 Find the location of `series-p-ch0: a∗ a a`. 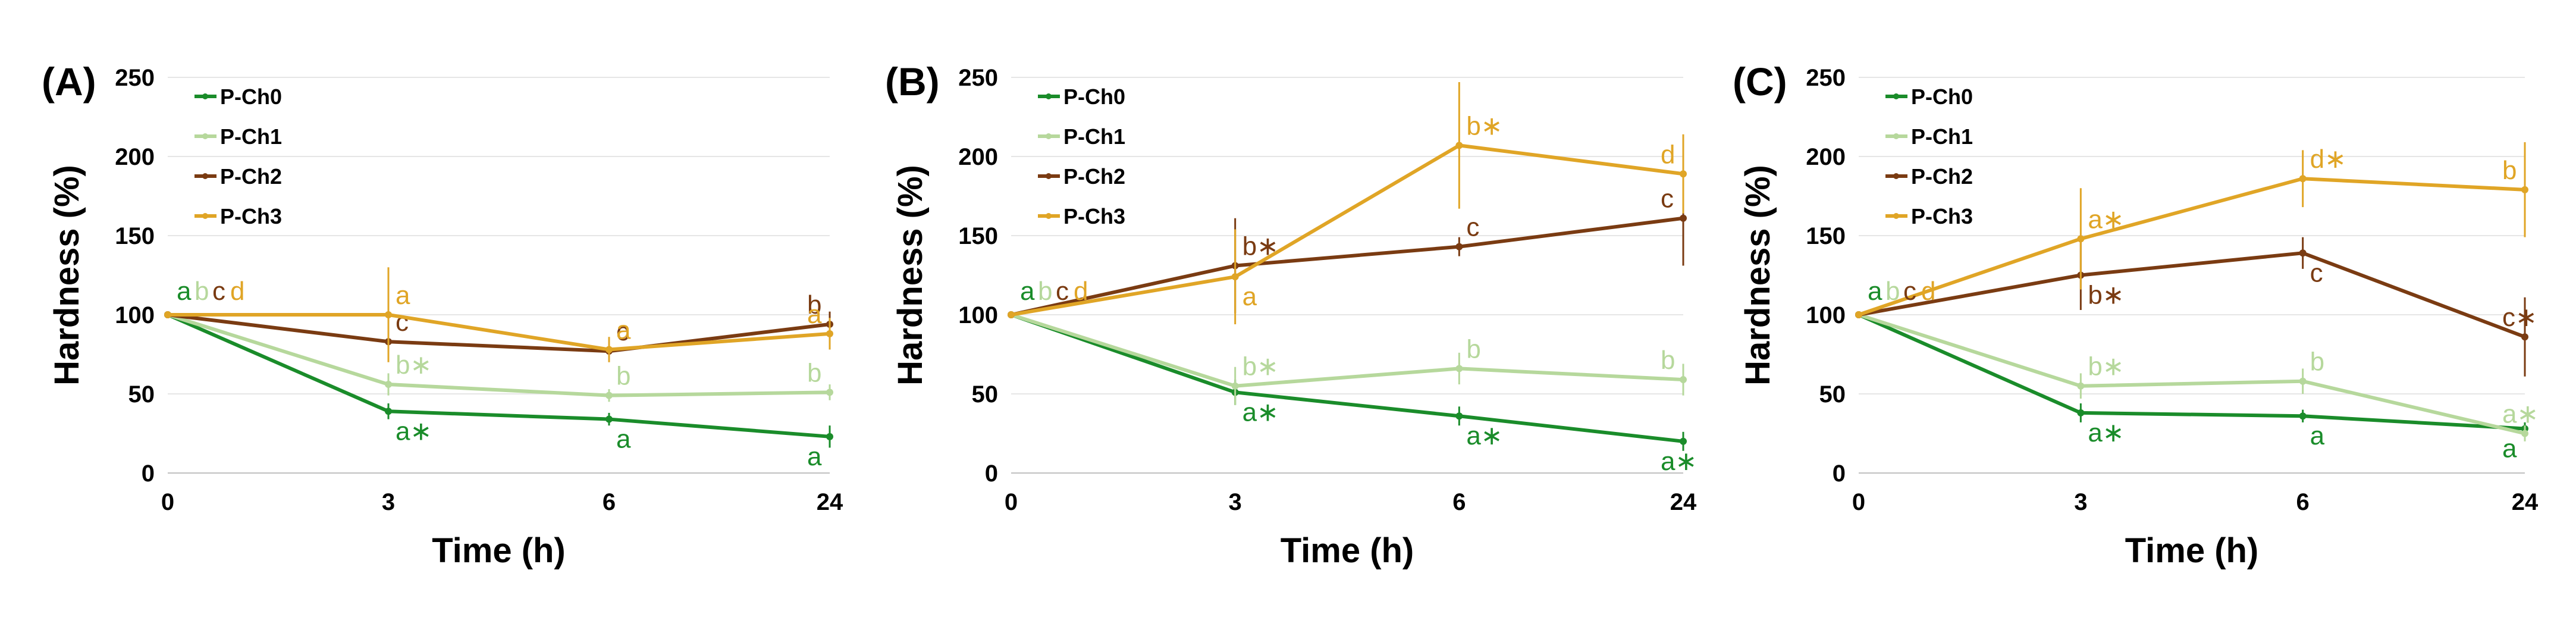

series-p-ch0: a∗ a a is located at coordinates (2191, 387).